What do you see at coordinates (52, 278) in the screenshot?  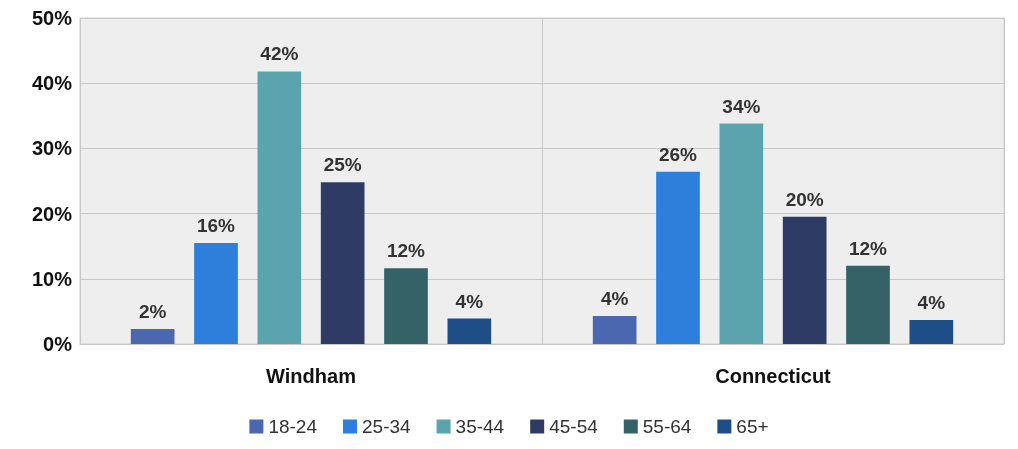 I see `y-tick-label: 10%` at bounding box center [52, 278].